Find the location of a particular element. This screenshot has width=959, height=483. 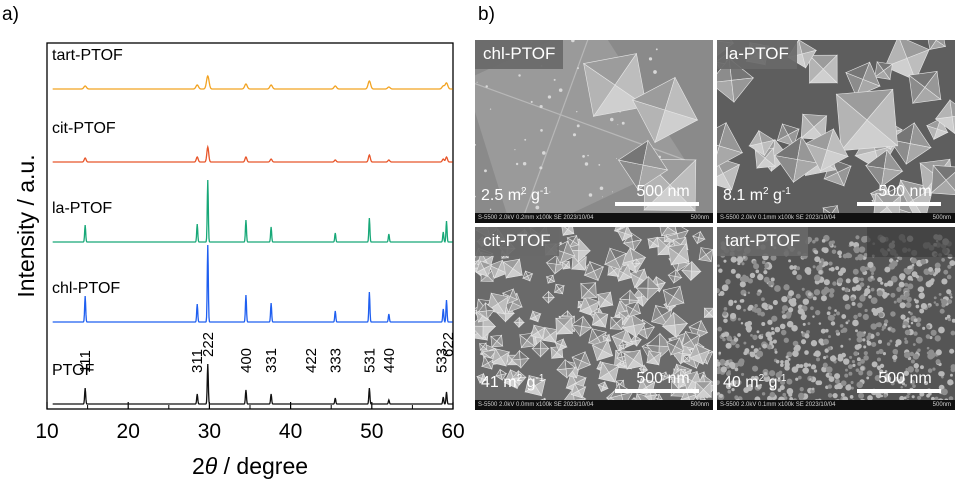

series-label: chl-PTOF is located at coordinates (86, 288).